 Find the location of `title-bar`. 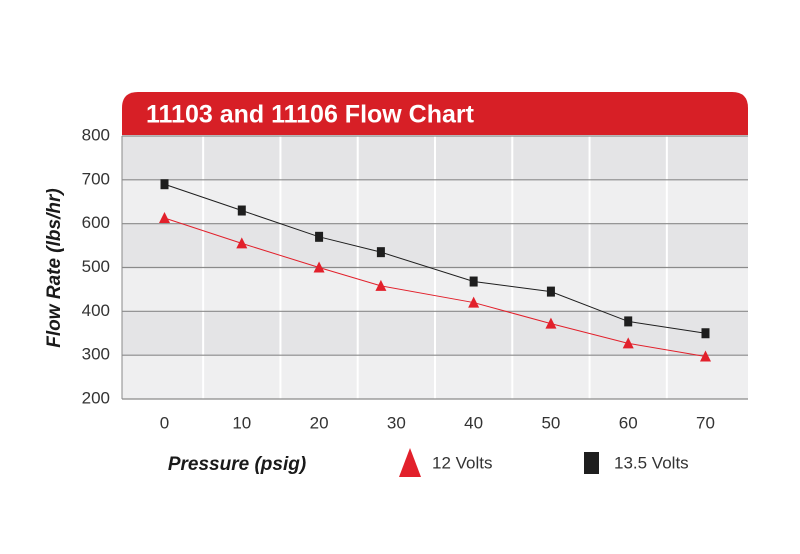

title-bar is located at coordinates (435, 113).